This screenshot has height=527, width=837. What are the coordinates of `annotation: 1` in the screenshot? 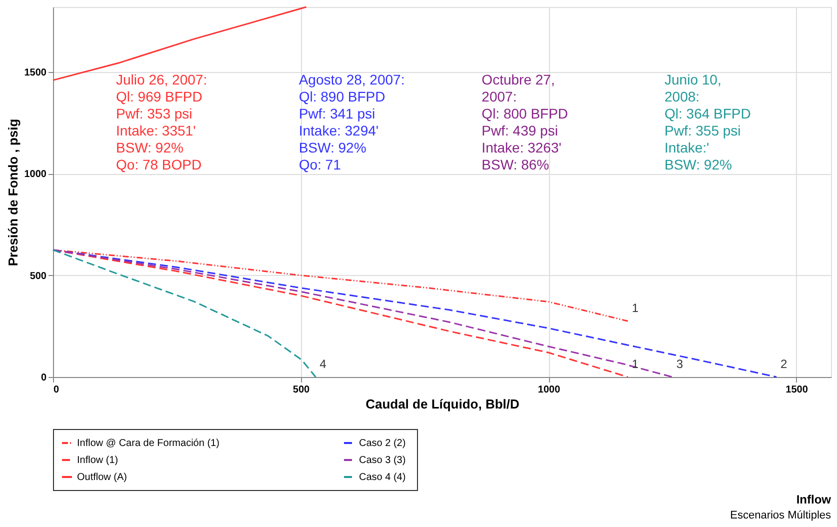 It's located at (635, 308).